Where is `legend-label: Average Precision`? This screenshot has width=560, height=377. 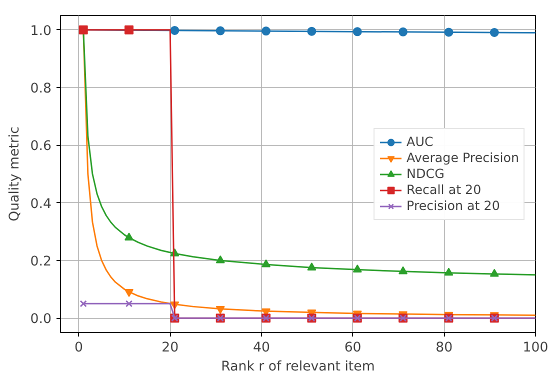 legend-label: Average Precision is located at coordinates (462, 158).